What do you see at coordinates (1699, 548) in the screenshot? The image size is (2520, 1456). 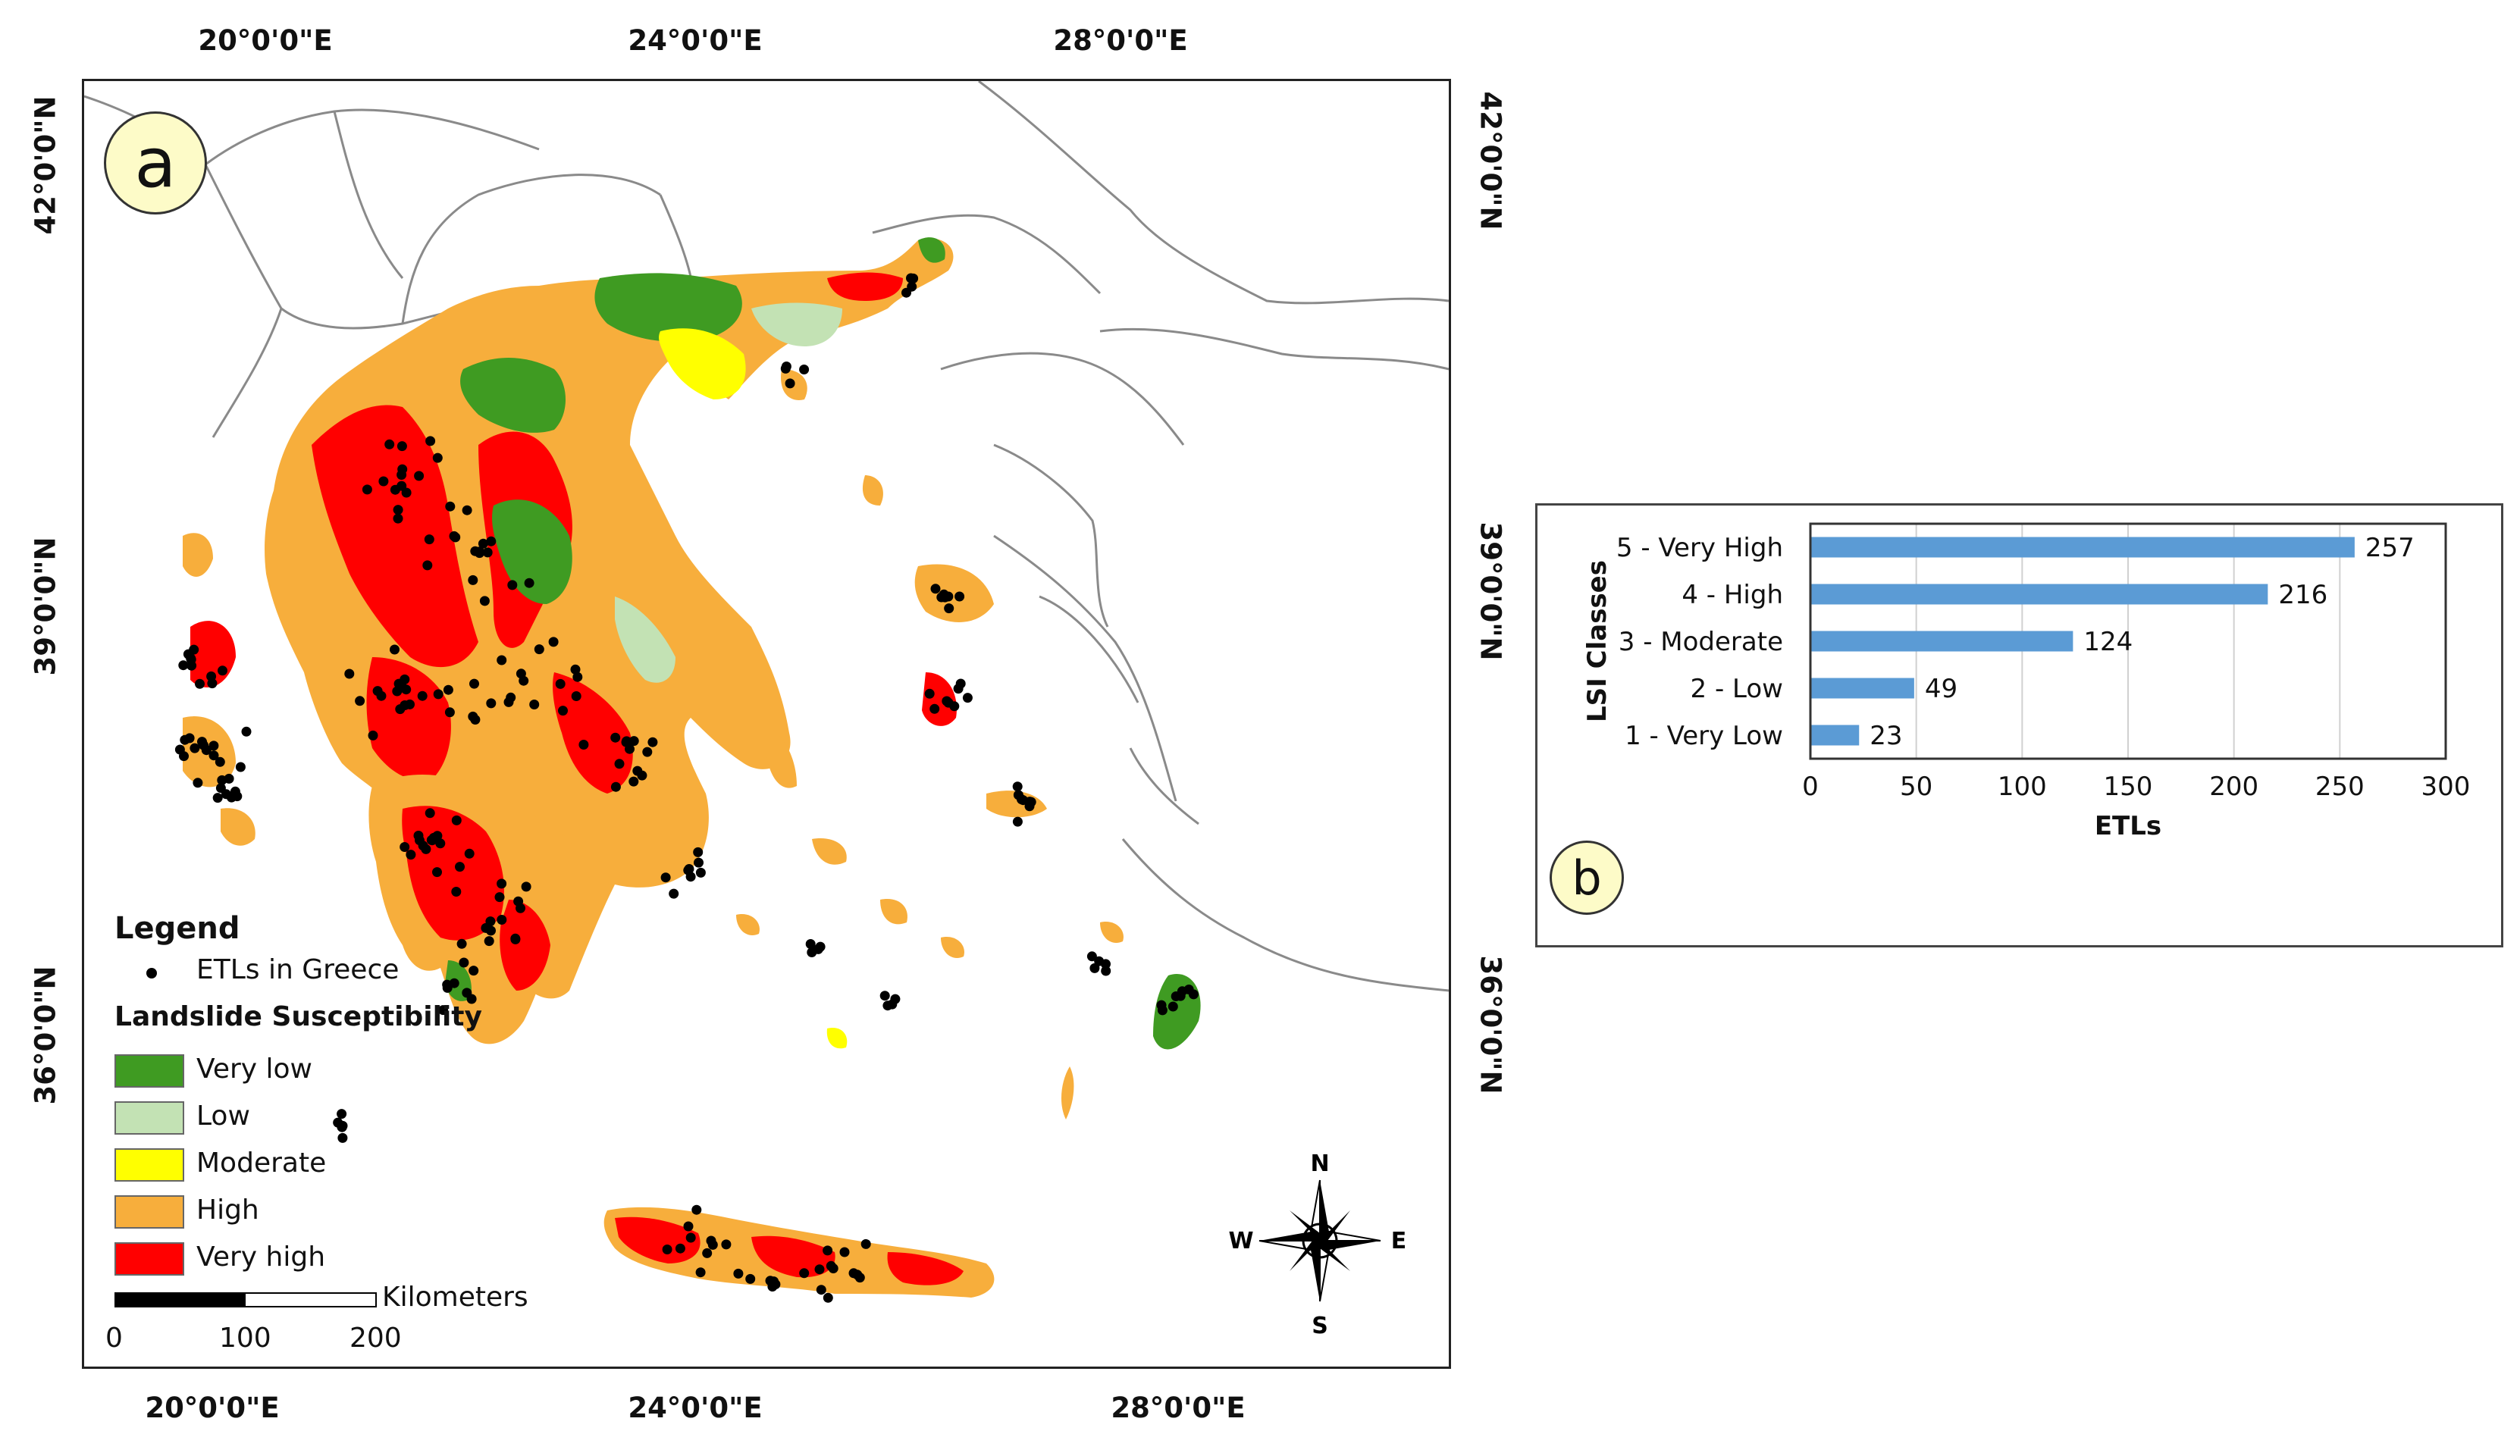 I see `category-label: 5 - Very High` at bounding box center [1699, 548].